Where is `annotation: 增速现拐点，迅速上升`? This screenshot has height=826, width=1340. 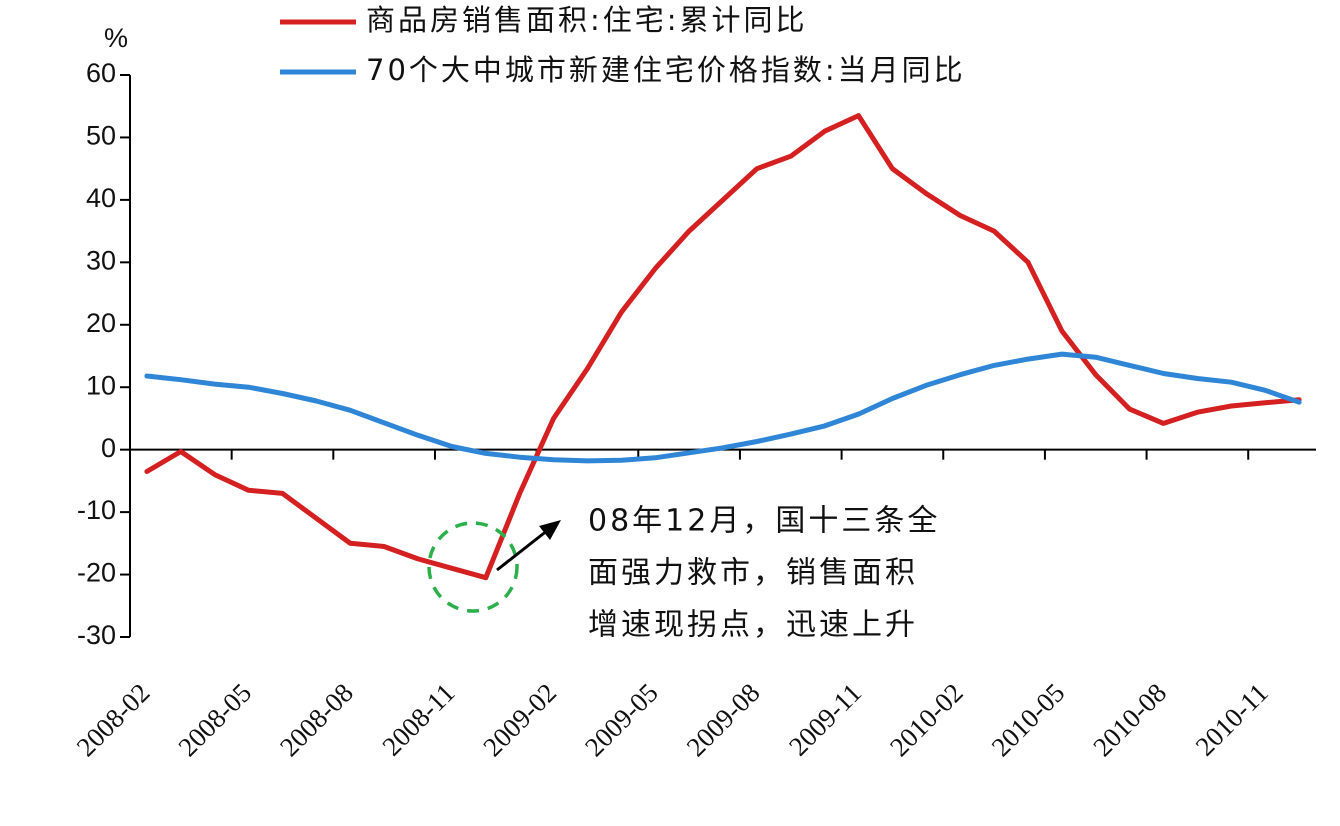 annotation: 增速现拐点，迅速上升 is located at coordinates (753, 625).